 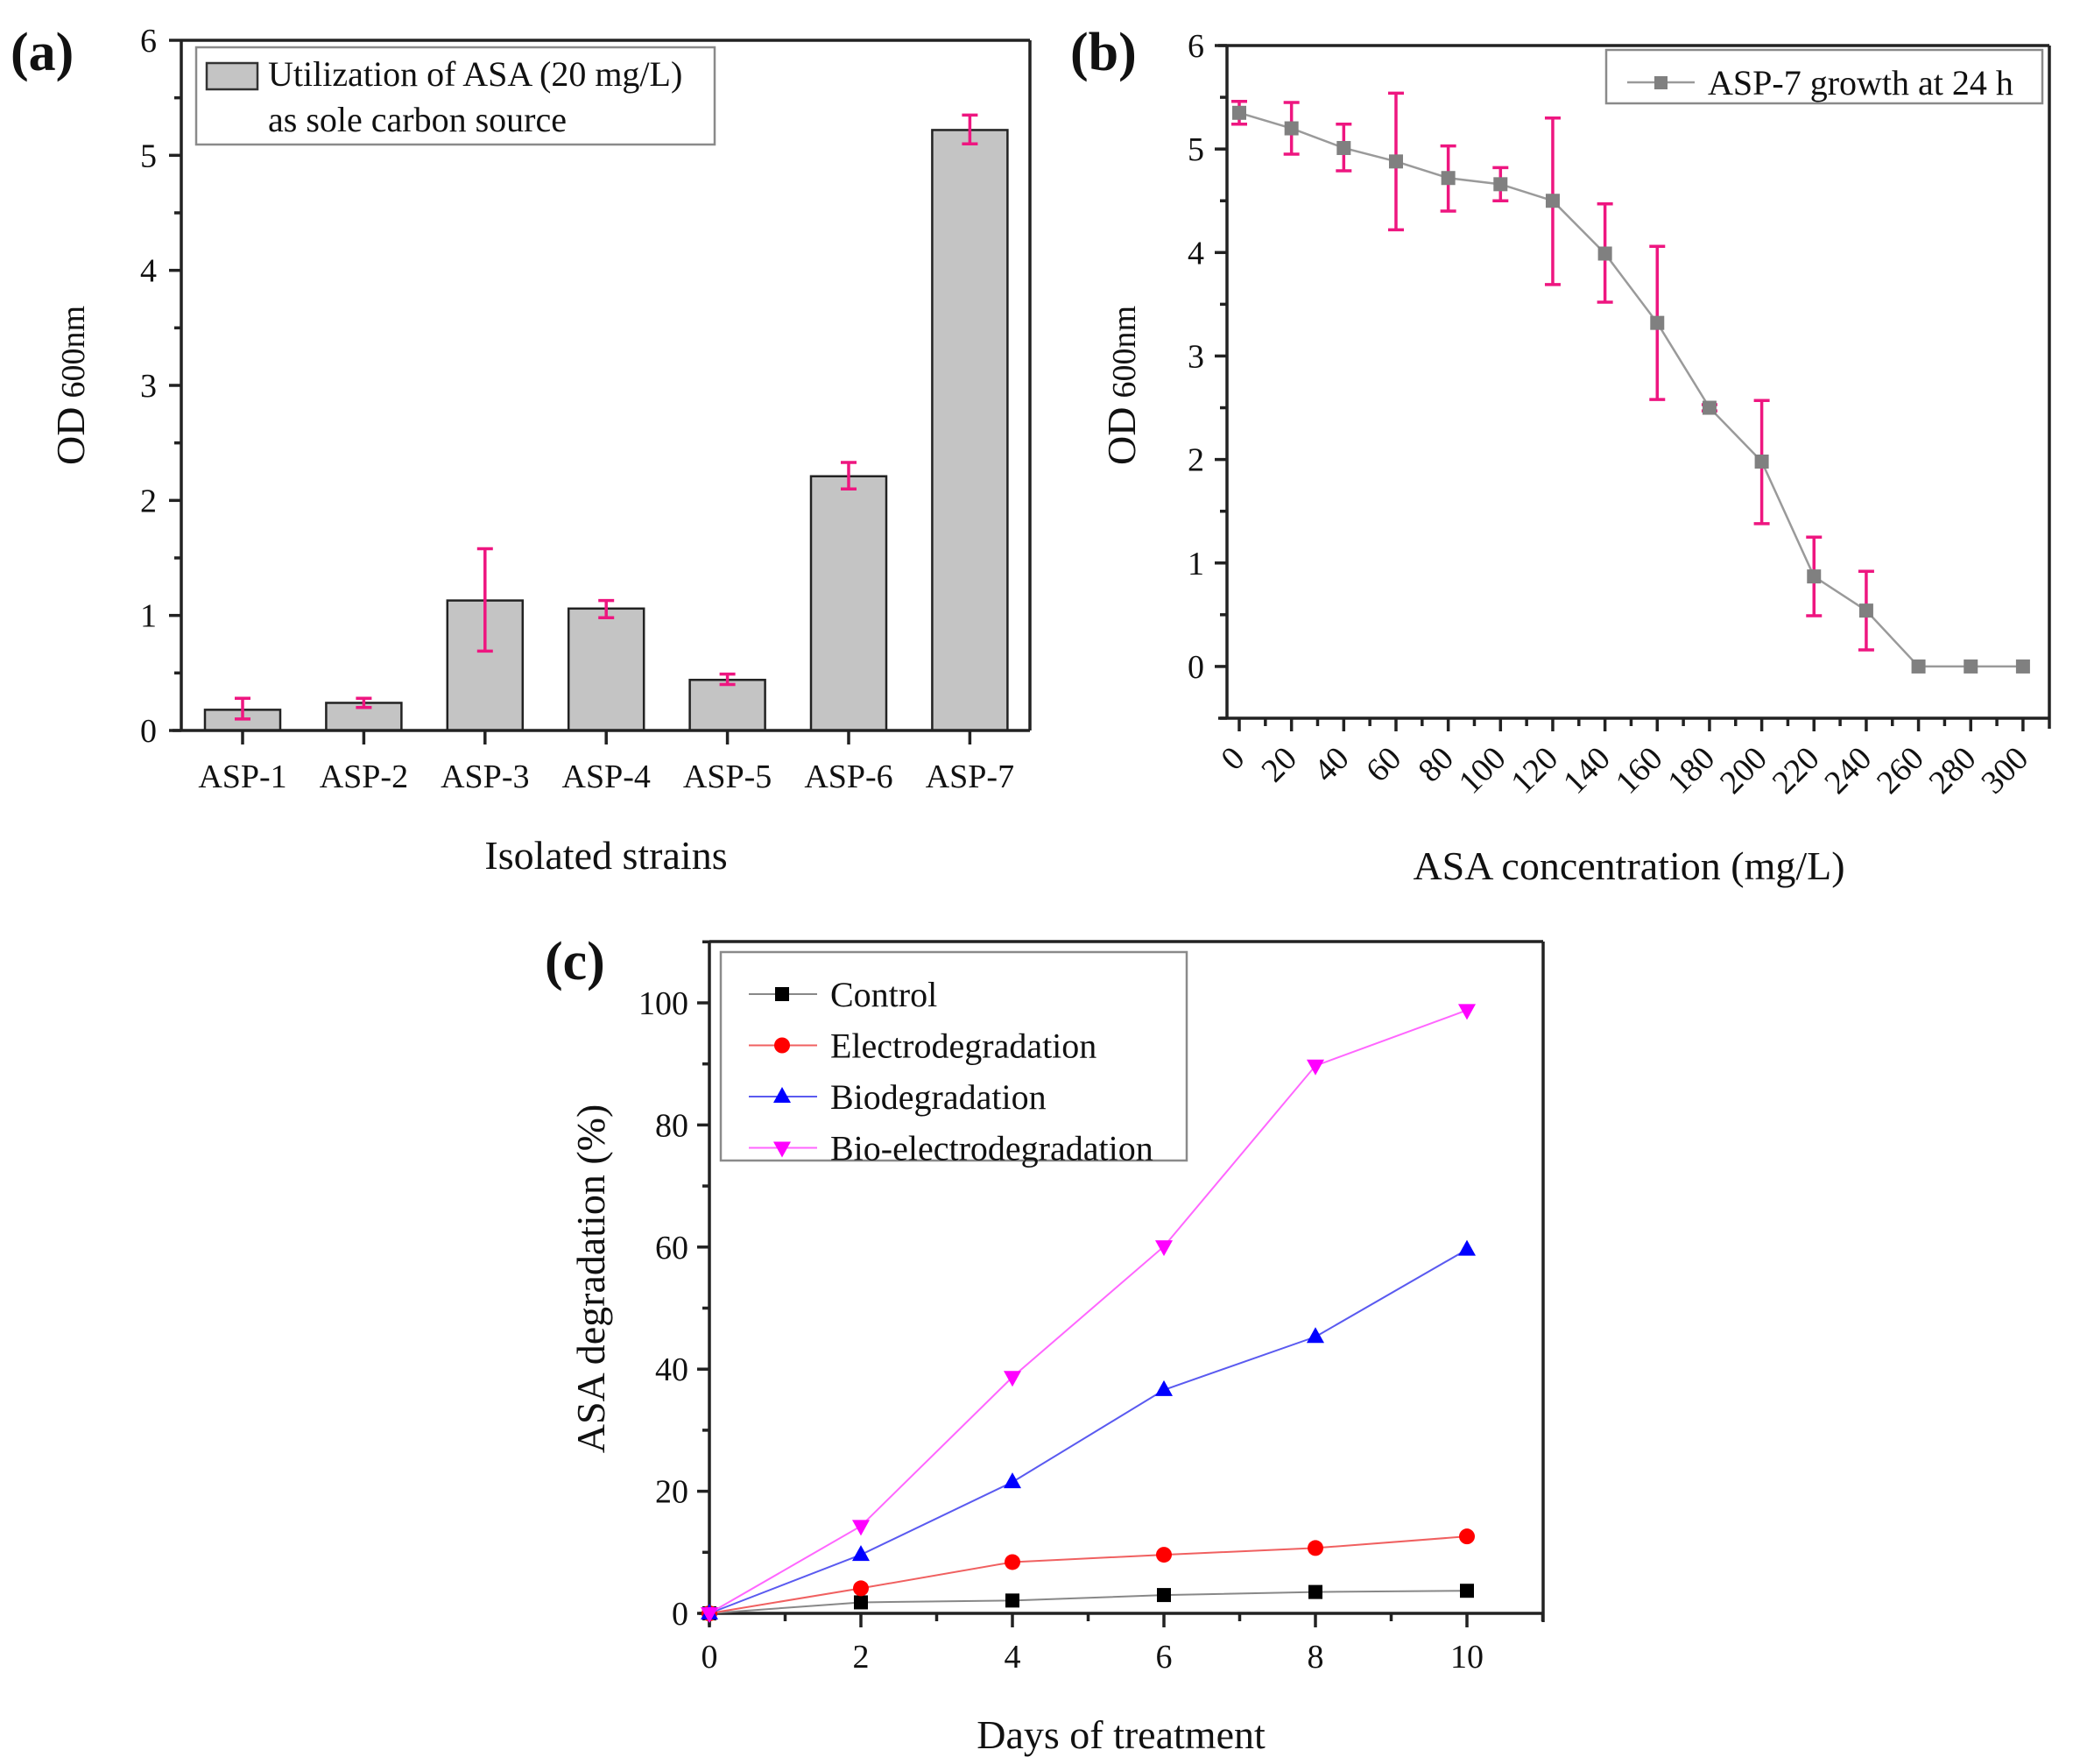 I want to click on panel-label-b: (b), so click(x=1103, y=52).